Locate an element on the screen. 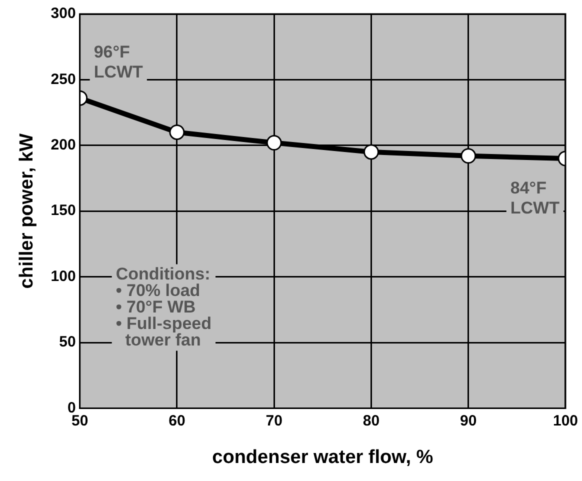  y-tick-label: 50 is located at coordinates (67, 342).